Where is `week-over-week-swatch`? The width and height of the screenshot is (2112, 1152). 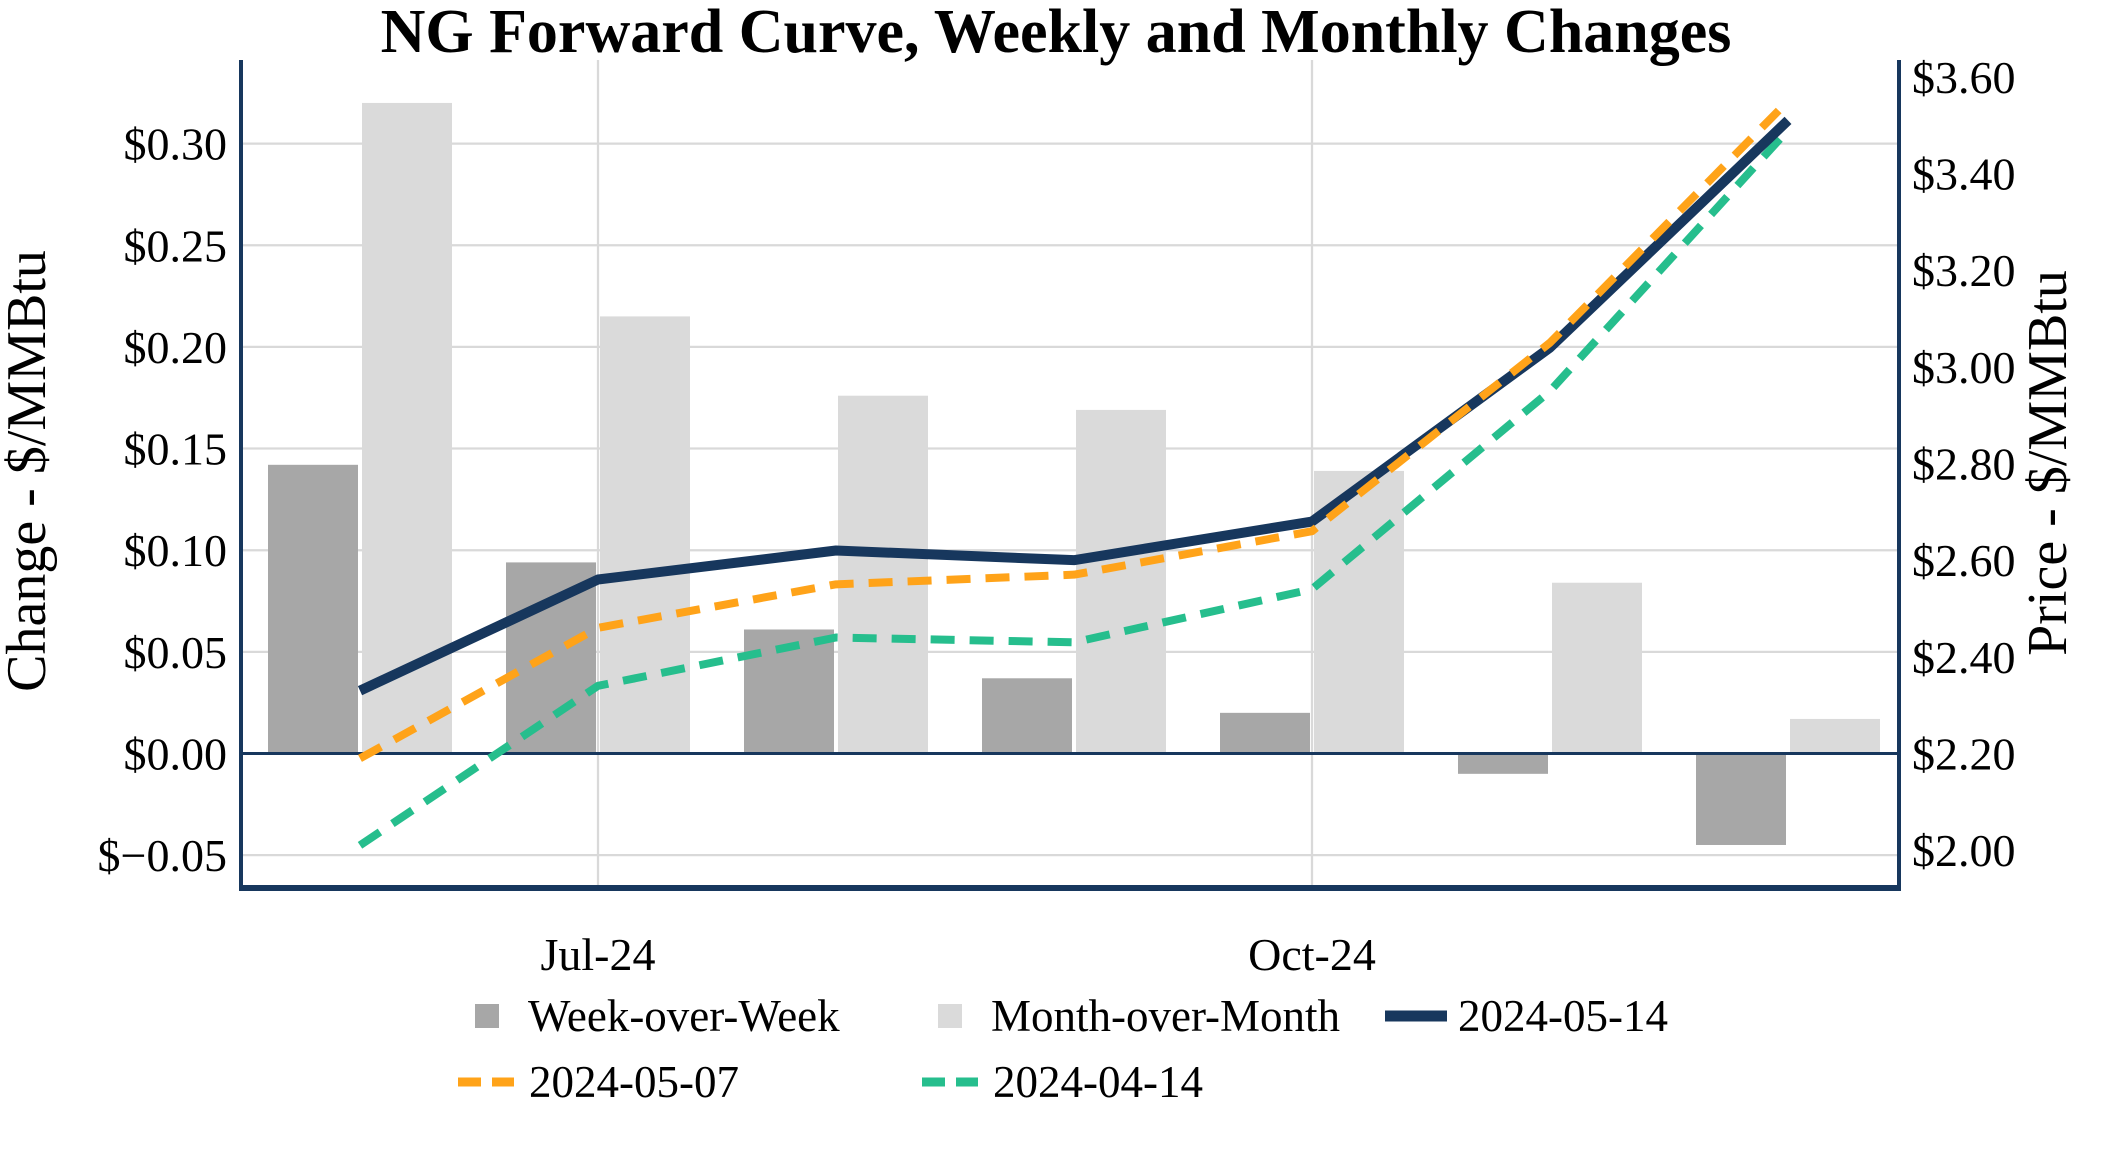
week-over-week-swatch is located at coordinates (487, 1016).